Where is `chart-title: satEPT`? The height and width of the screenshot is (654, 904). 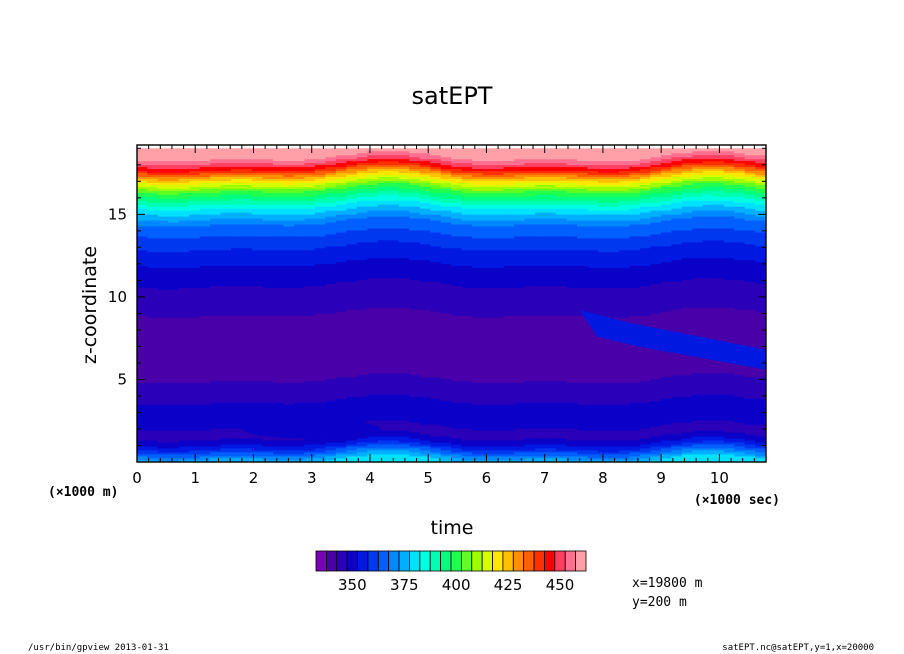 chart-title: satEPT is located at coordinates (452, 96).